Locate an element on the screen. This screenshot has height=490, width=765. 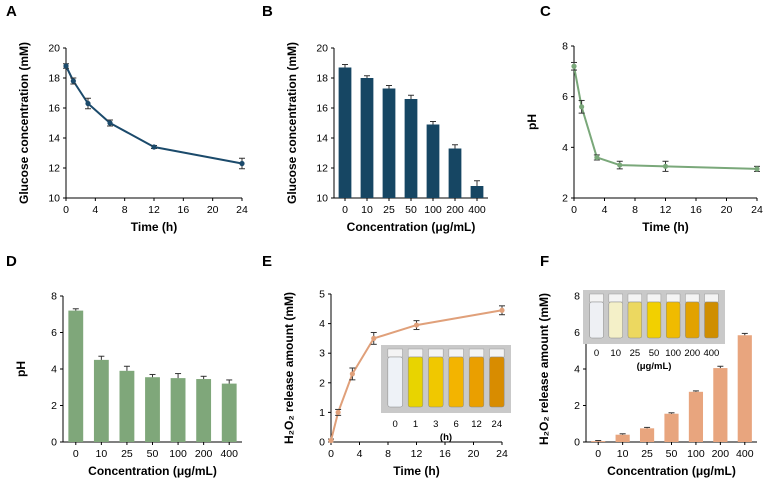
vial-label: 50 is located at coordinates (654, 353).